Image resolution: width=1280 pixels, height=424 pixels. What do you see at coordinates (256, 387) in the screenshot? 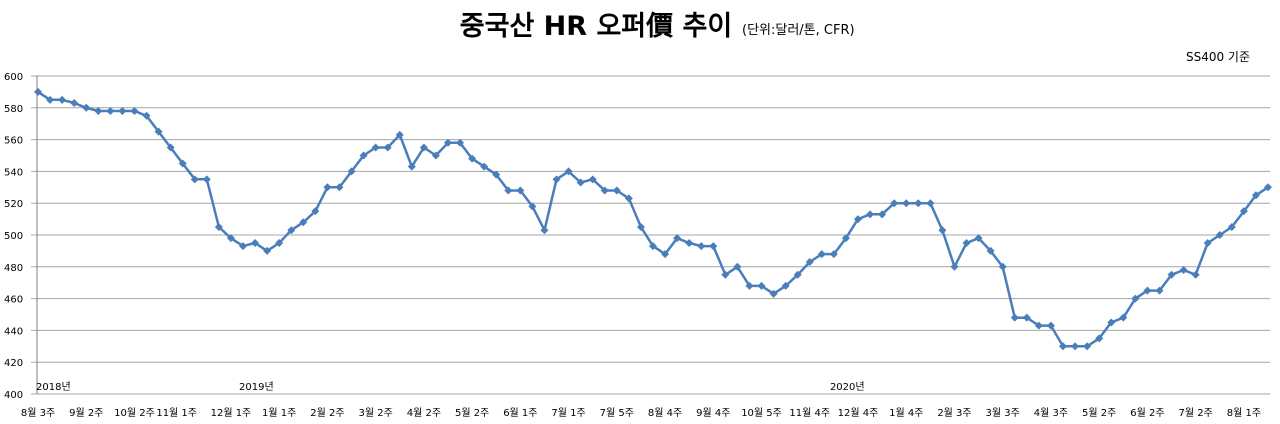
I see `year-label: 2019년` at bounding box center [256, 387].